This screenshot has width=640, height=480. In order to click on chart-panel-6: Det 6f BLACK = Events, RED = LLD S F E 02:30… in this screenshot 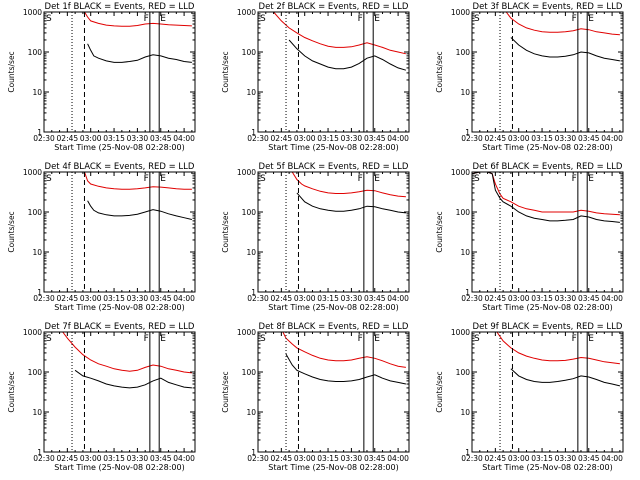, I will do `click(529, 237)`.